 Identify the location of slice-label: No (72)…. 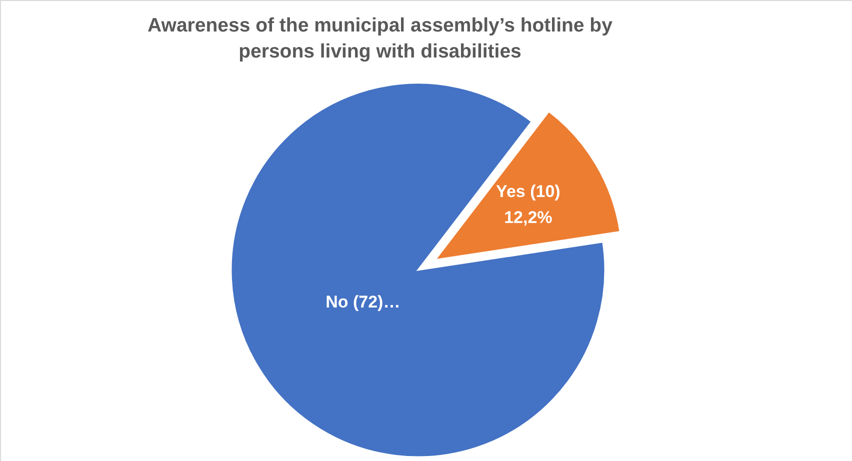
(363, 302).